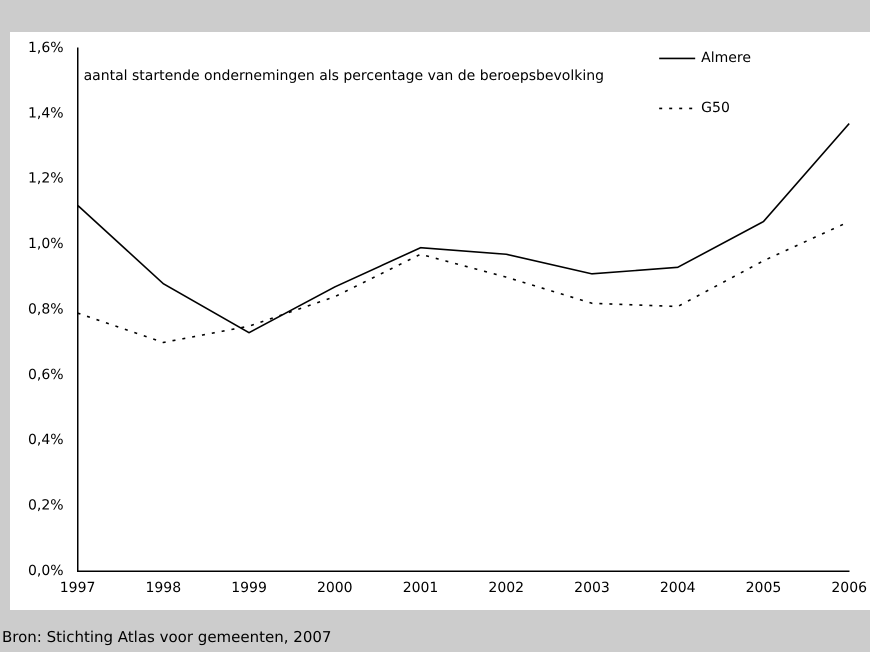  What do you see at coordinates (506, 588) in the screenshot?
I see `x-tick-label: 2002` at bounding box center [506, 588].